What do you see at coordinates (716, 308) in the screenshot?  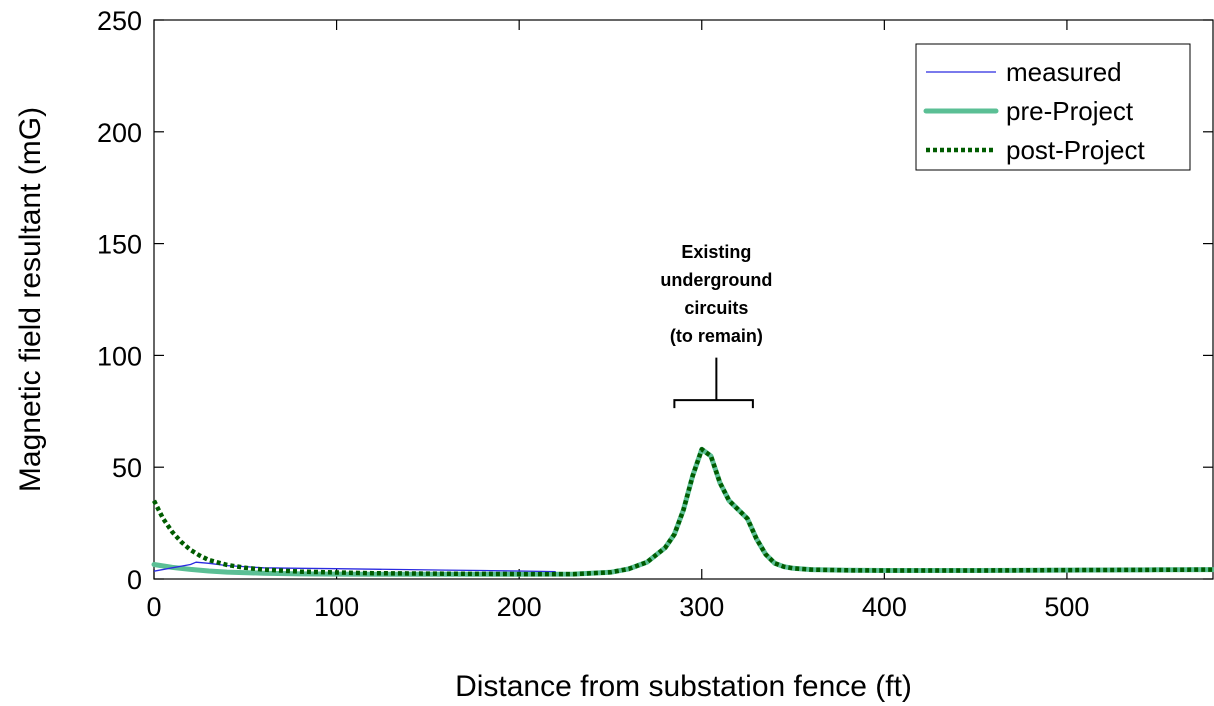 I see `annotation-text-line: circuits` at bounding box center [716, 308].